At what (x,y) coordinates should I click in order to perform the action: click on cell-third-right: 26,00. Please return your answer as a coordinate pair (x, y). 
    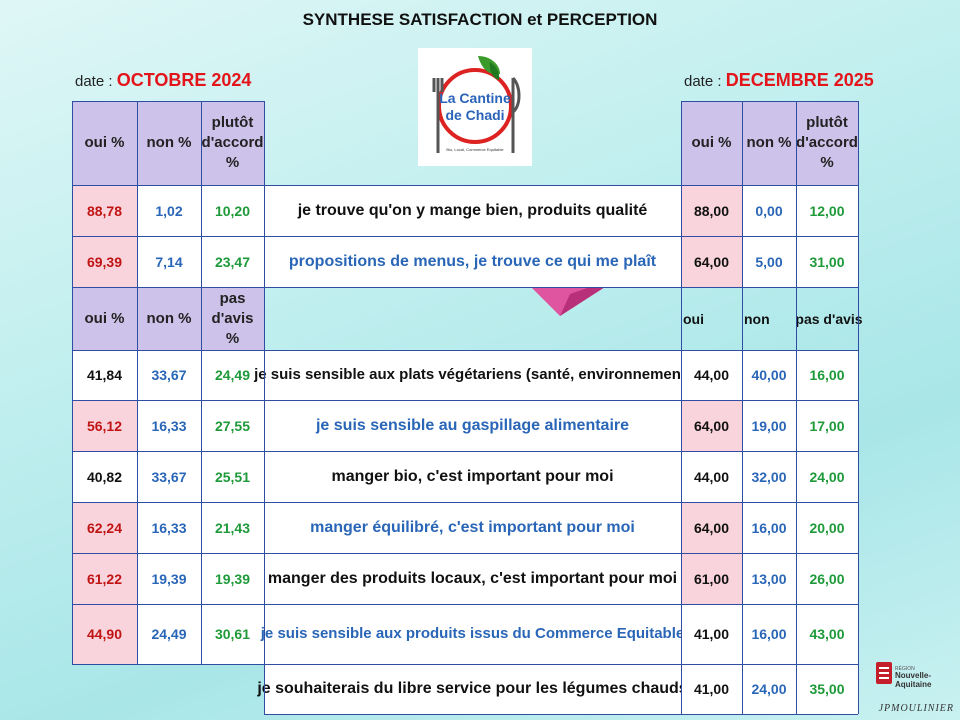
    Looking at the image, I should click on (827, 578).